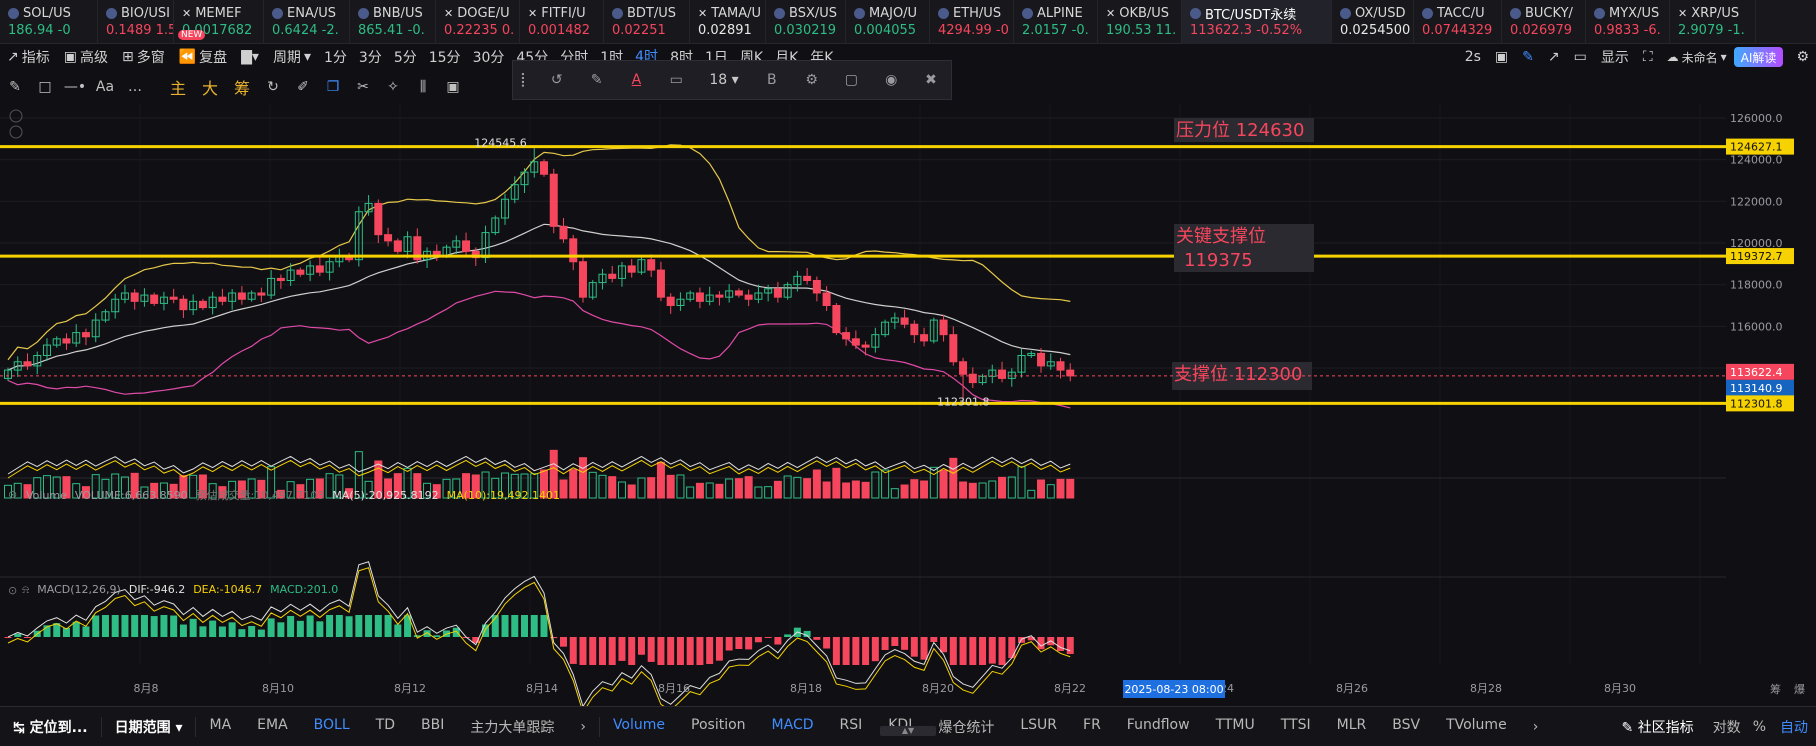 This screenshot has width=1816, height=746. I want to click on ticker-8: ✕ TAMA/U 0.0␴2891, so click(728, 22).